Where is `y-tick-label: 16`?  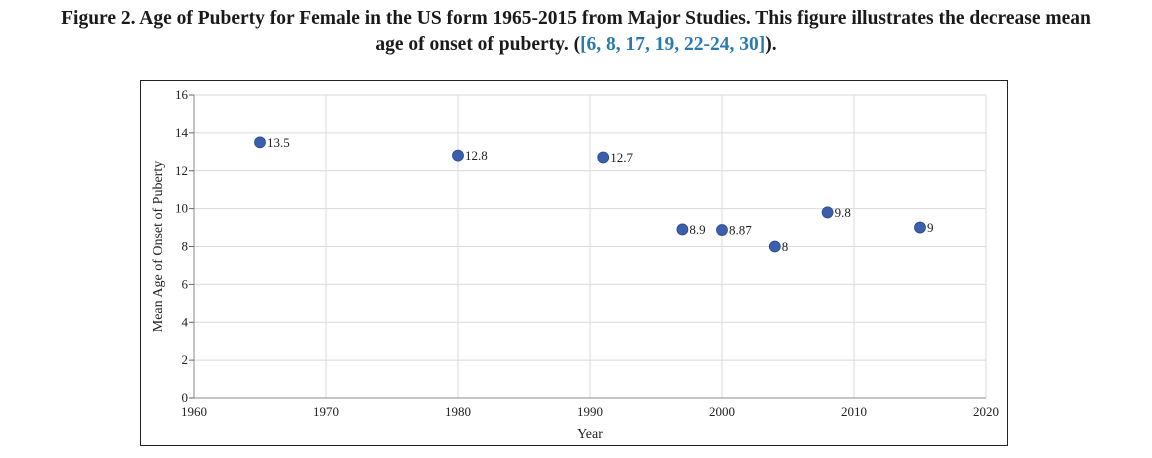 y-tick-label: 16 is located at coordinates (182, 94).